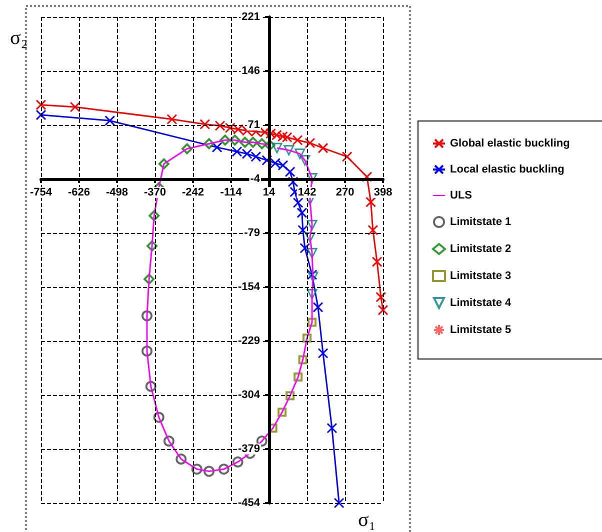 The height and width of the screenshot is (532, 602). Describe the element at coordinates (345, 192) in the screenshot. I see `x-tick-label: 270` at that location.